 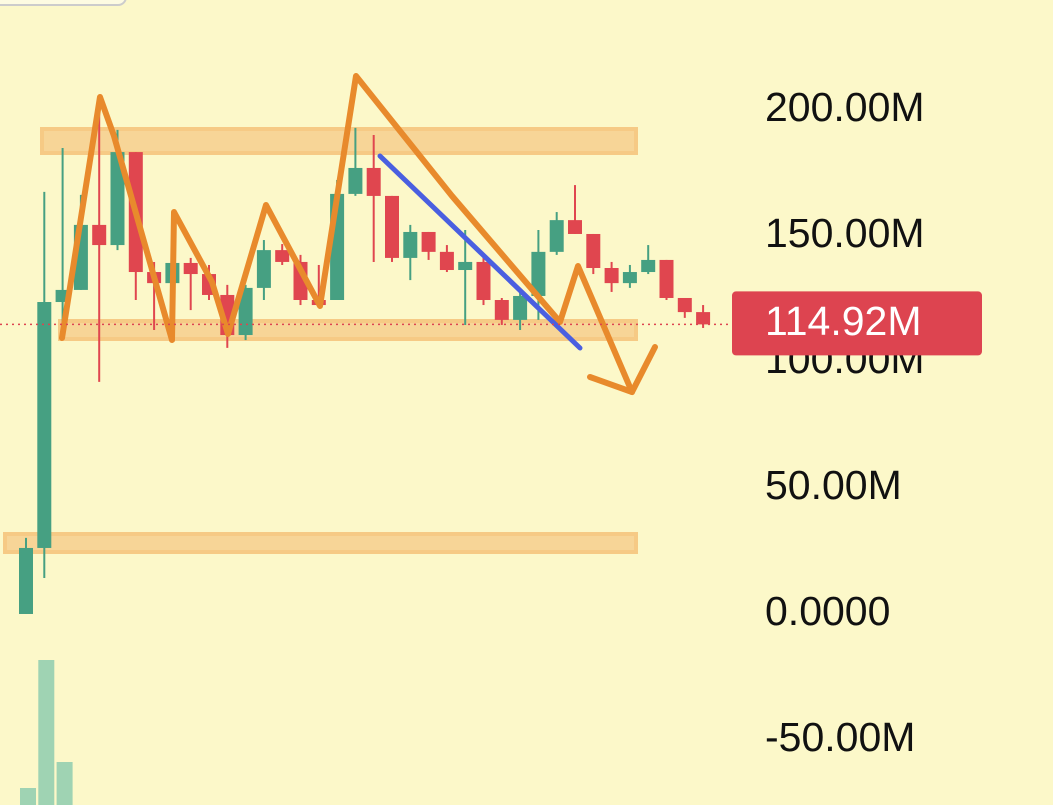 I want to click on y-tick-label: 0.0000, so click(x=827, y=611).